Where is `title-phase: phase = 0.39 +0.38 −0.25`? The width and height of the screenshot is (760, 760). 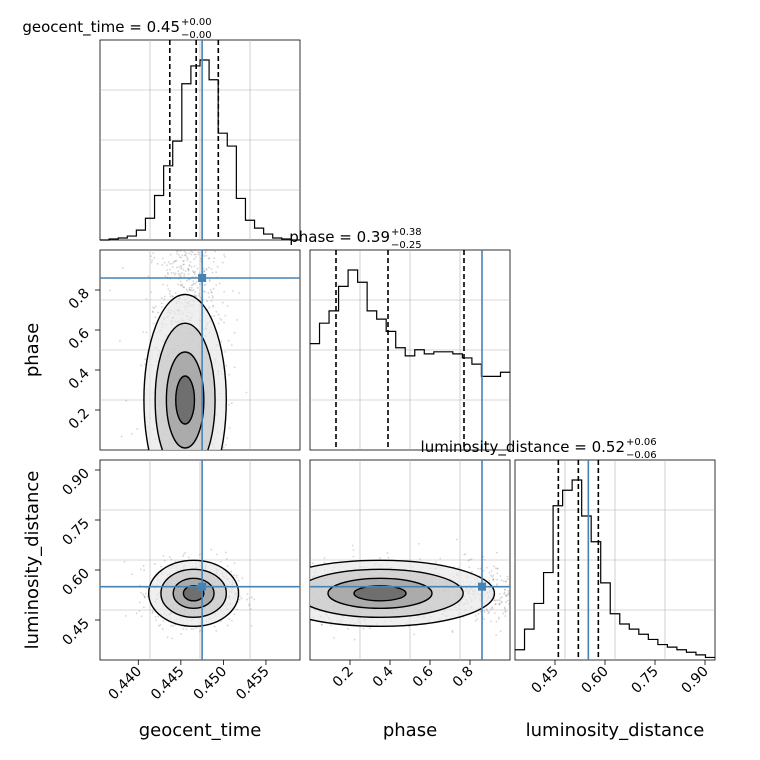 title-phase: phase = 0.39 +0.38 −0.25 is located at coordinates (355, 239).